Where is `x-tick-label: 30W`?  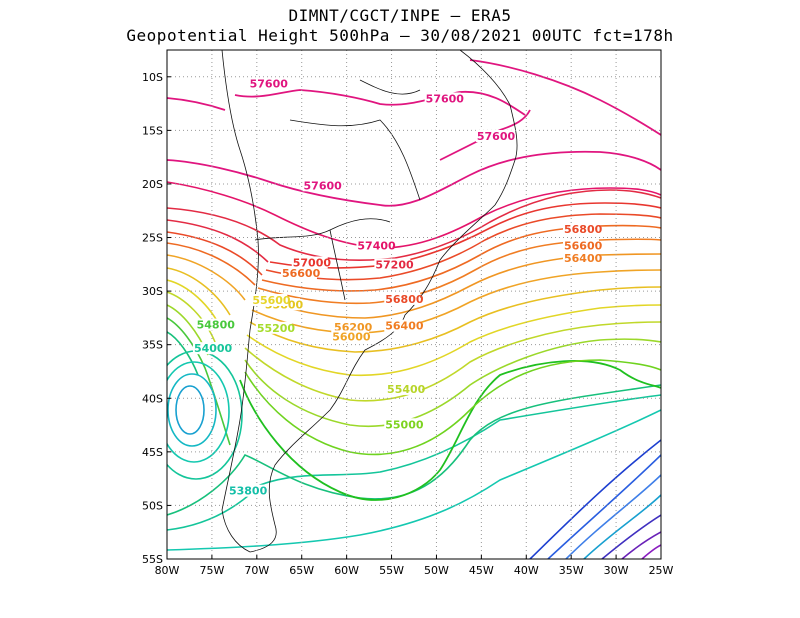 x-tick-label: 30W is located at coordinates (616, 570).